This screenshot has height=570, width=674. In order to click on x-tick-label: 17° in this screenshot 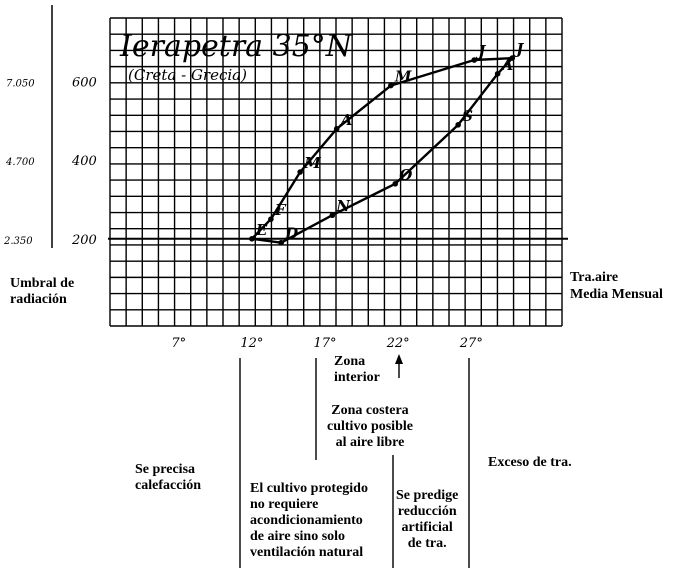, I will do `click(325, 343)`.